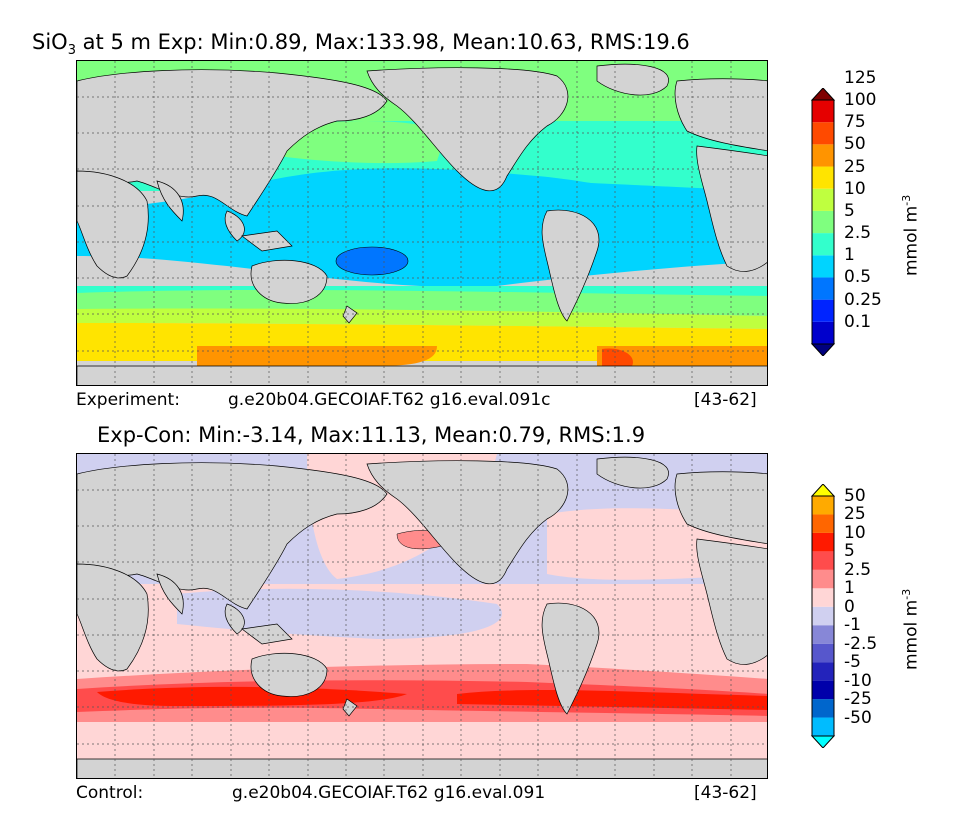  Describe the element at coordinates (389, 400) in the screenshot. I see `top-footer-case: g.e20b04.GECOIAF.T62 g16.eval.091c` at that location.